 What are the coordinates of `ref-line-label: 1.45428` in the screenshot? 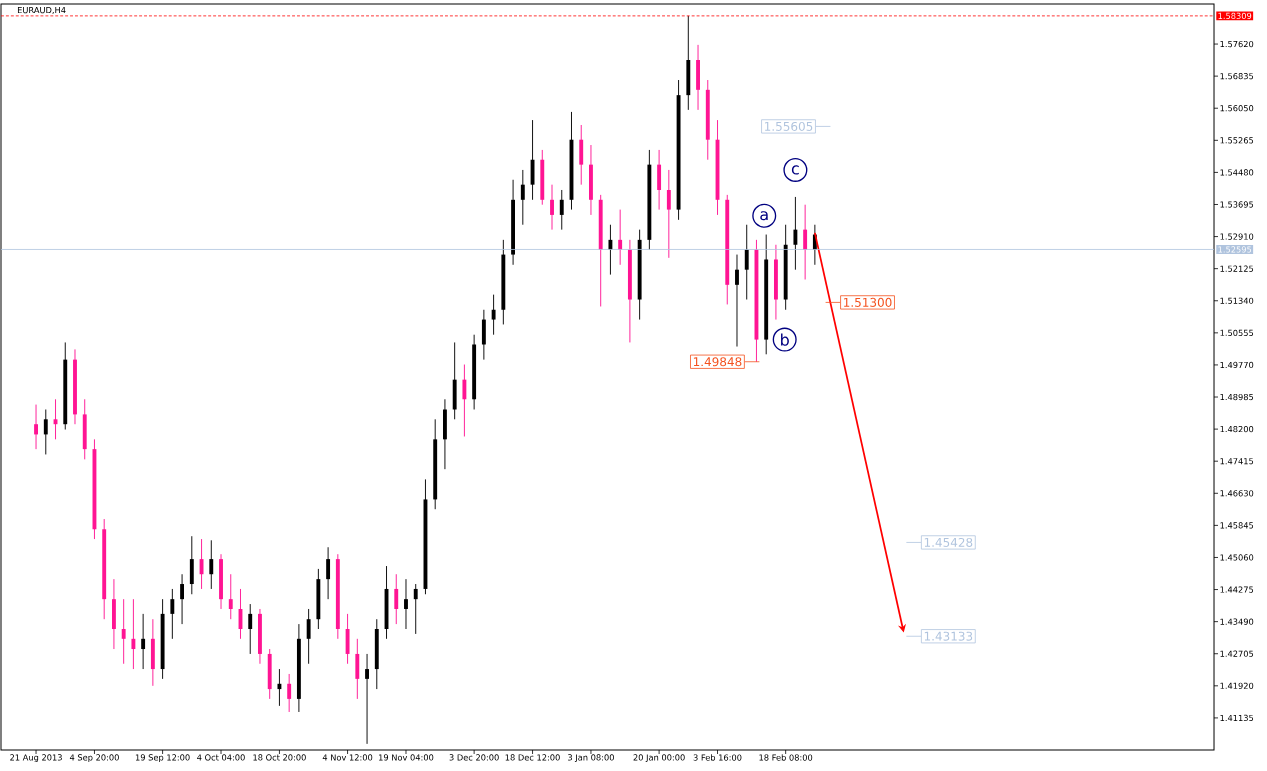 It's located at (948, 542).